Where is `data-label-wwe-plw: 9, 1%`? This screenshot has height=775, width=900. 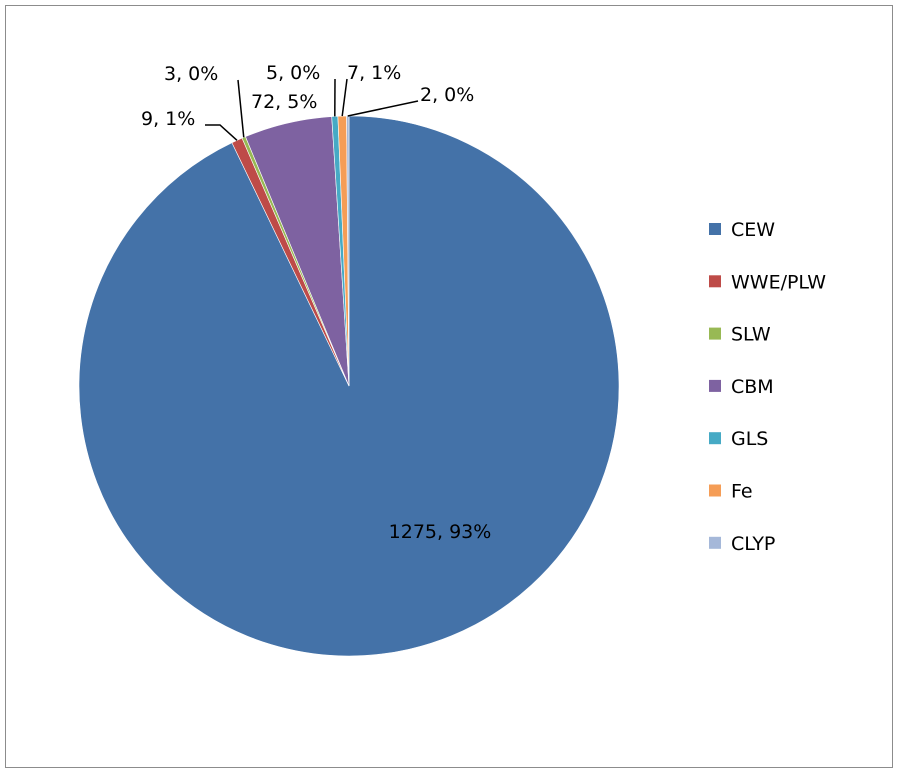 data-label-wwe-plw: 9, 1% is located at coordinates (168, 119).